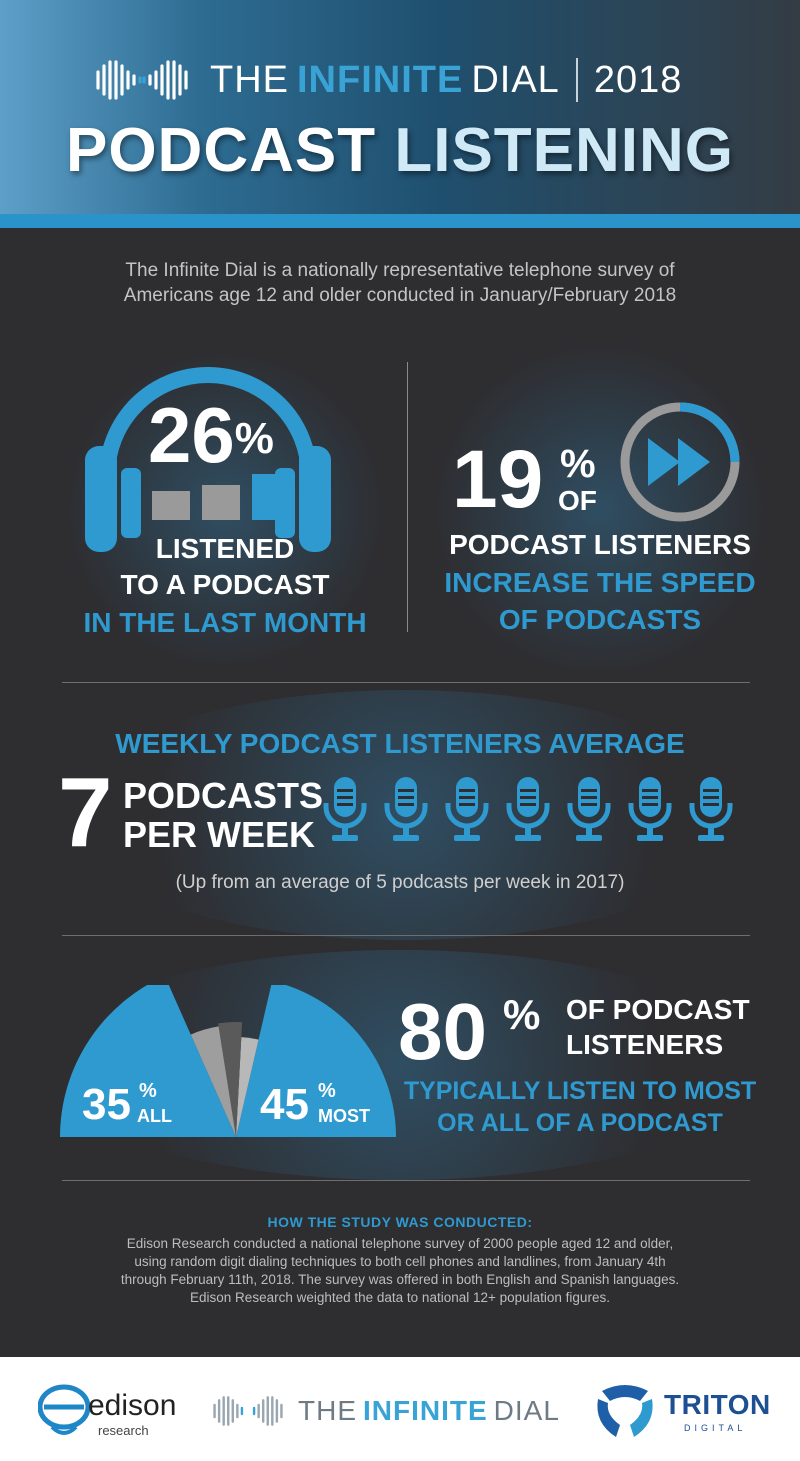  I want to click on brand-the: THE, so click(249, 79).